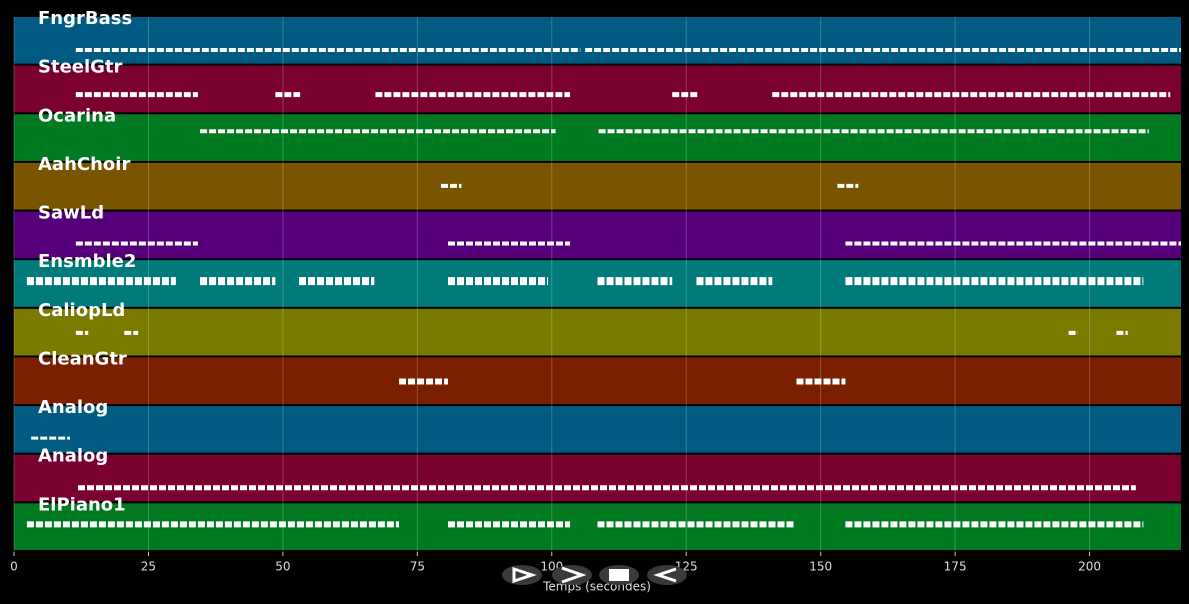  What do you see at coordinates (594, 575) in the screenshot?
I see `controls` at bounding box center [594, 575].